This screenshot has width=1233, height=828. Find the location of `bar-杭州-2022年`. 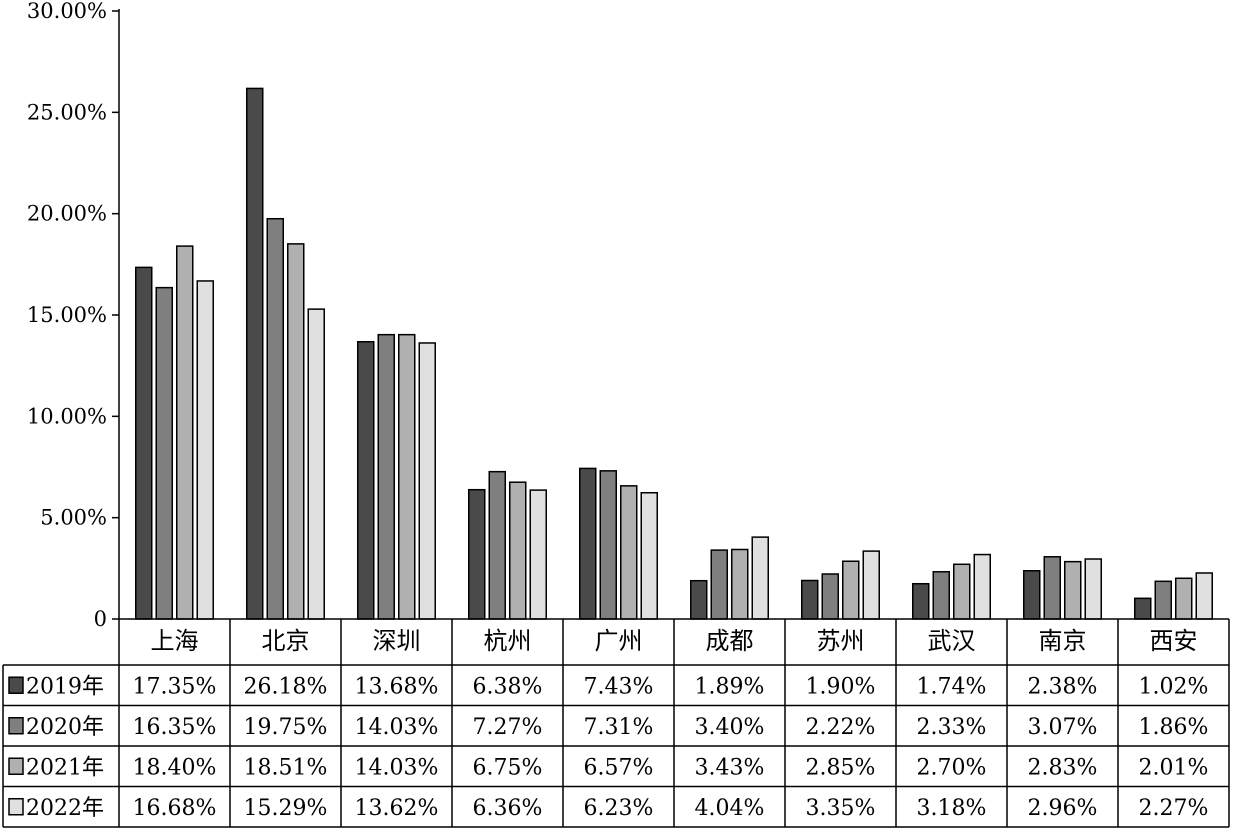

bar-杭州-2022年 is located at coordinates (538, 554).